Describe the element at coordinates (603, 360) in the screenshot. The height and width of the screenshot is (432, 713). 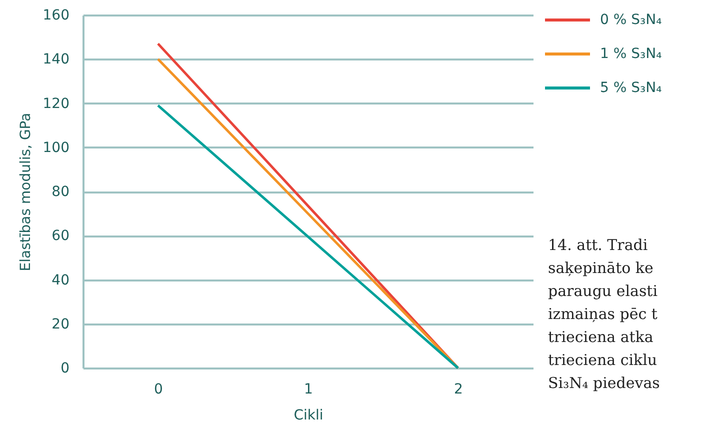
I see `text: trieciena ciklu` at that location.